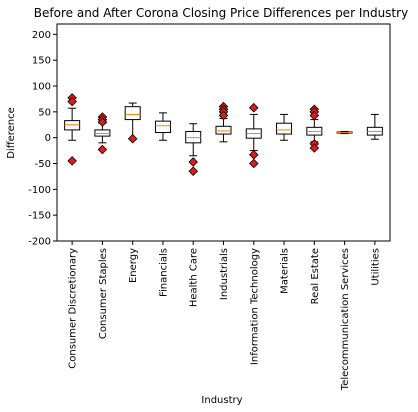 This screenshot has height=412, width=418. What do you see at coordinates (194, 277) in the screenshot?
I see `x-tick-label: Health Care` at bounding box center [194, 277].